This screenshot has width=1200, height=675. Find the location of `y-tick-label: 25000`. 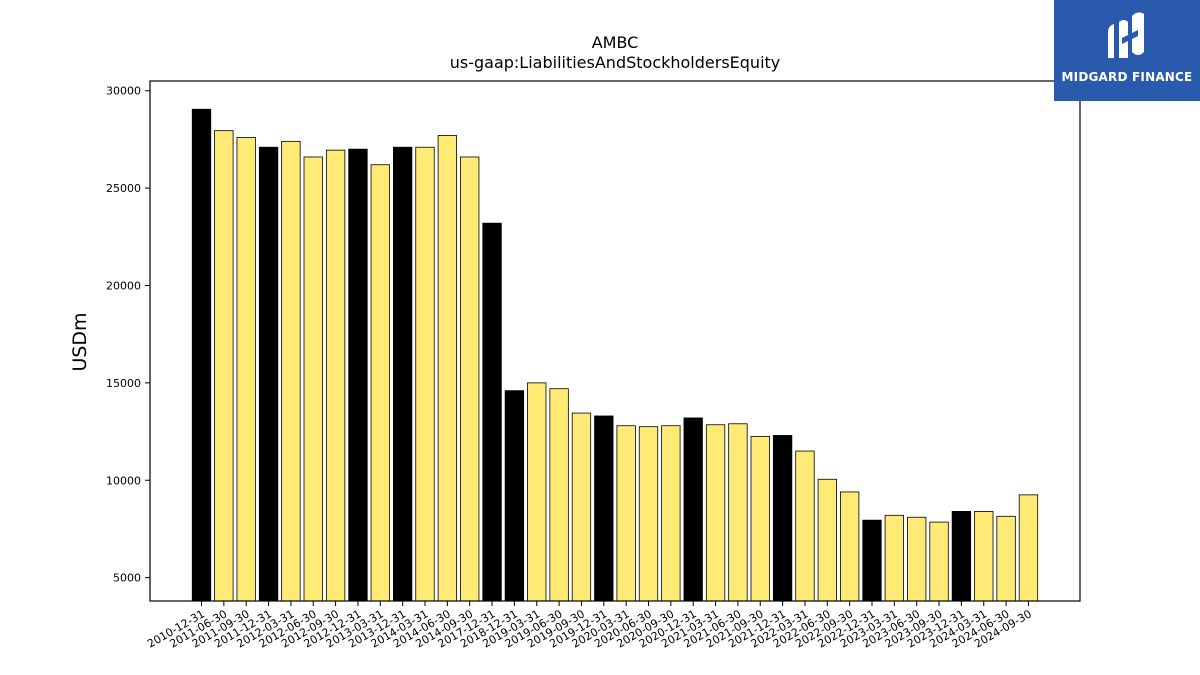

y-tick-label: 25000 is located at coordinates (123, 188).